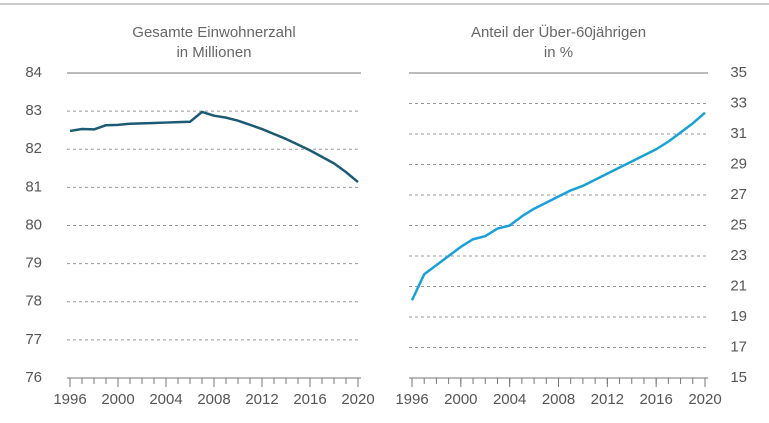 The height and width of the screenshot is (423, 769). Describe the element at coordinates (33, 339) in the screenshot. I see `y-tick-label: 77` at that location.